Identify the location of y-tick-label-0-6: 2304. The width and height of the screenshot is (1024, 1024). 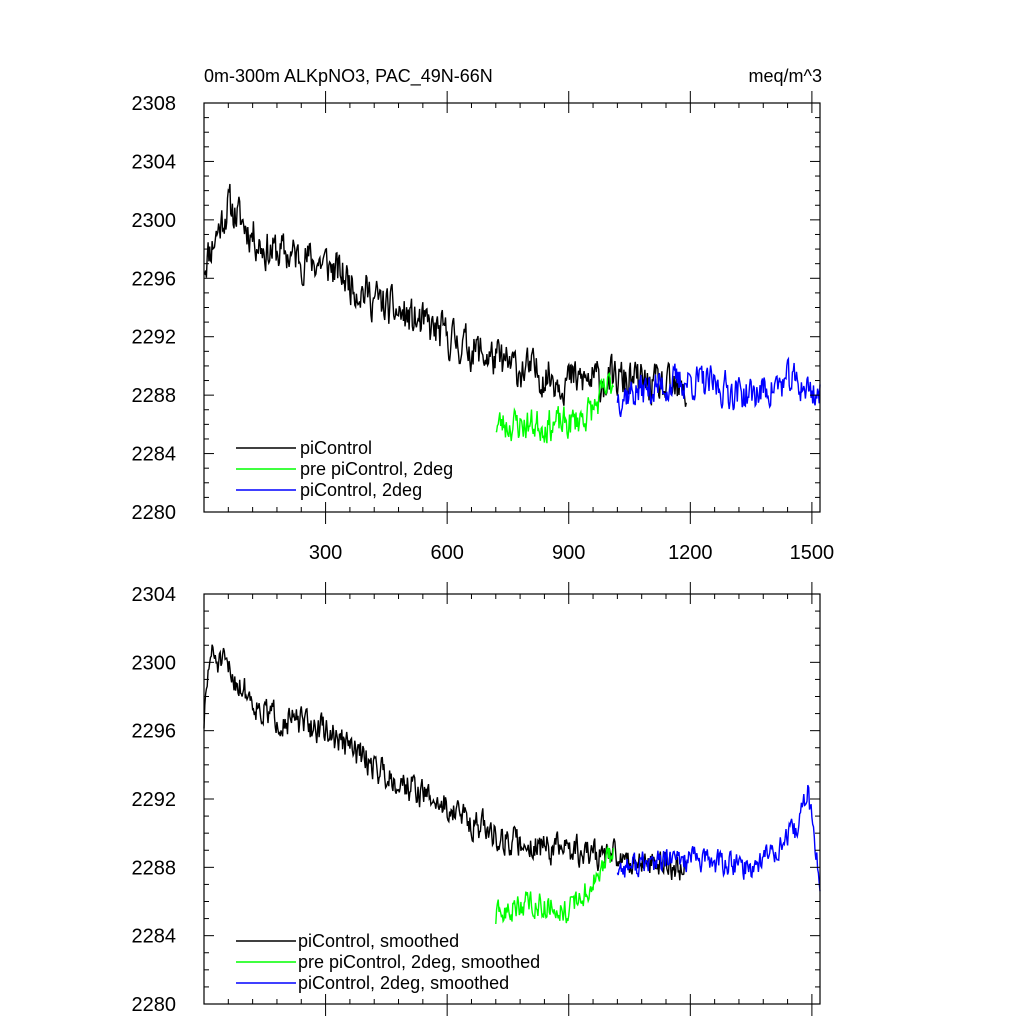
(154, 162).